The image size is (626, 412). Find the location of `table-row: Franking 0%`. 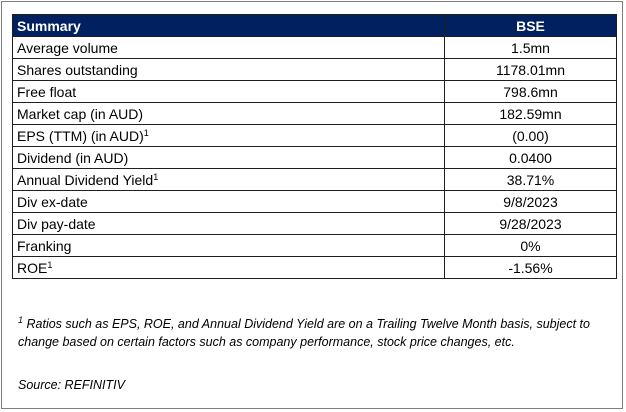

table-row: Franking 0% is located at coordinates (314, 245).